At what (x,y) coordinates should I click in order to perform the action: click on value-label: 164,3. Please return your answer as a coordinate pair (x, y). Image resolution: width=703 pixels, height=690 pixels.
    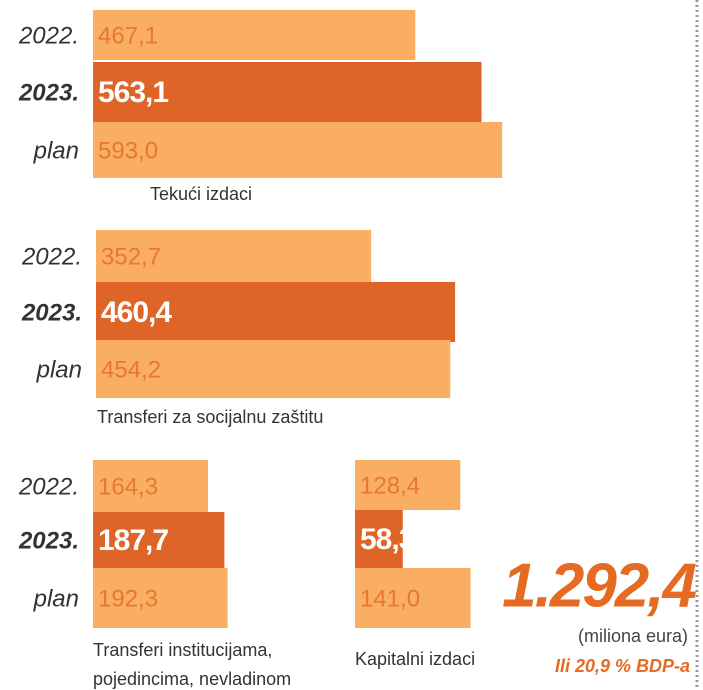
    Looking at the image, I should click on (128, 486).